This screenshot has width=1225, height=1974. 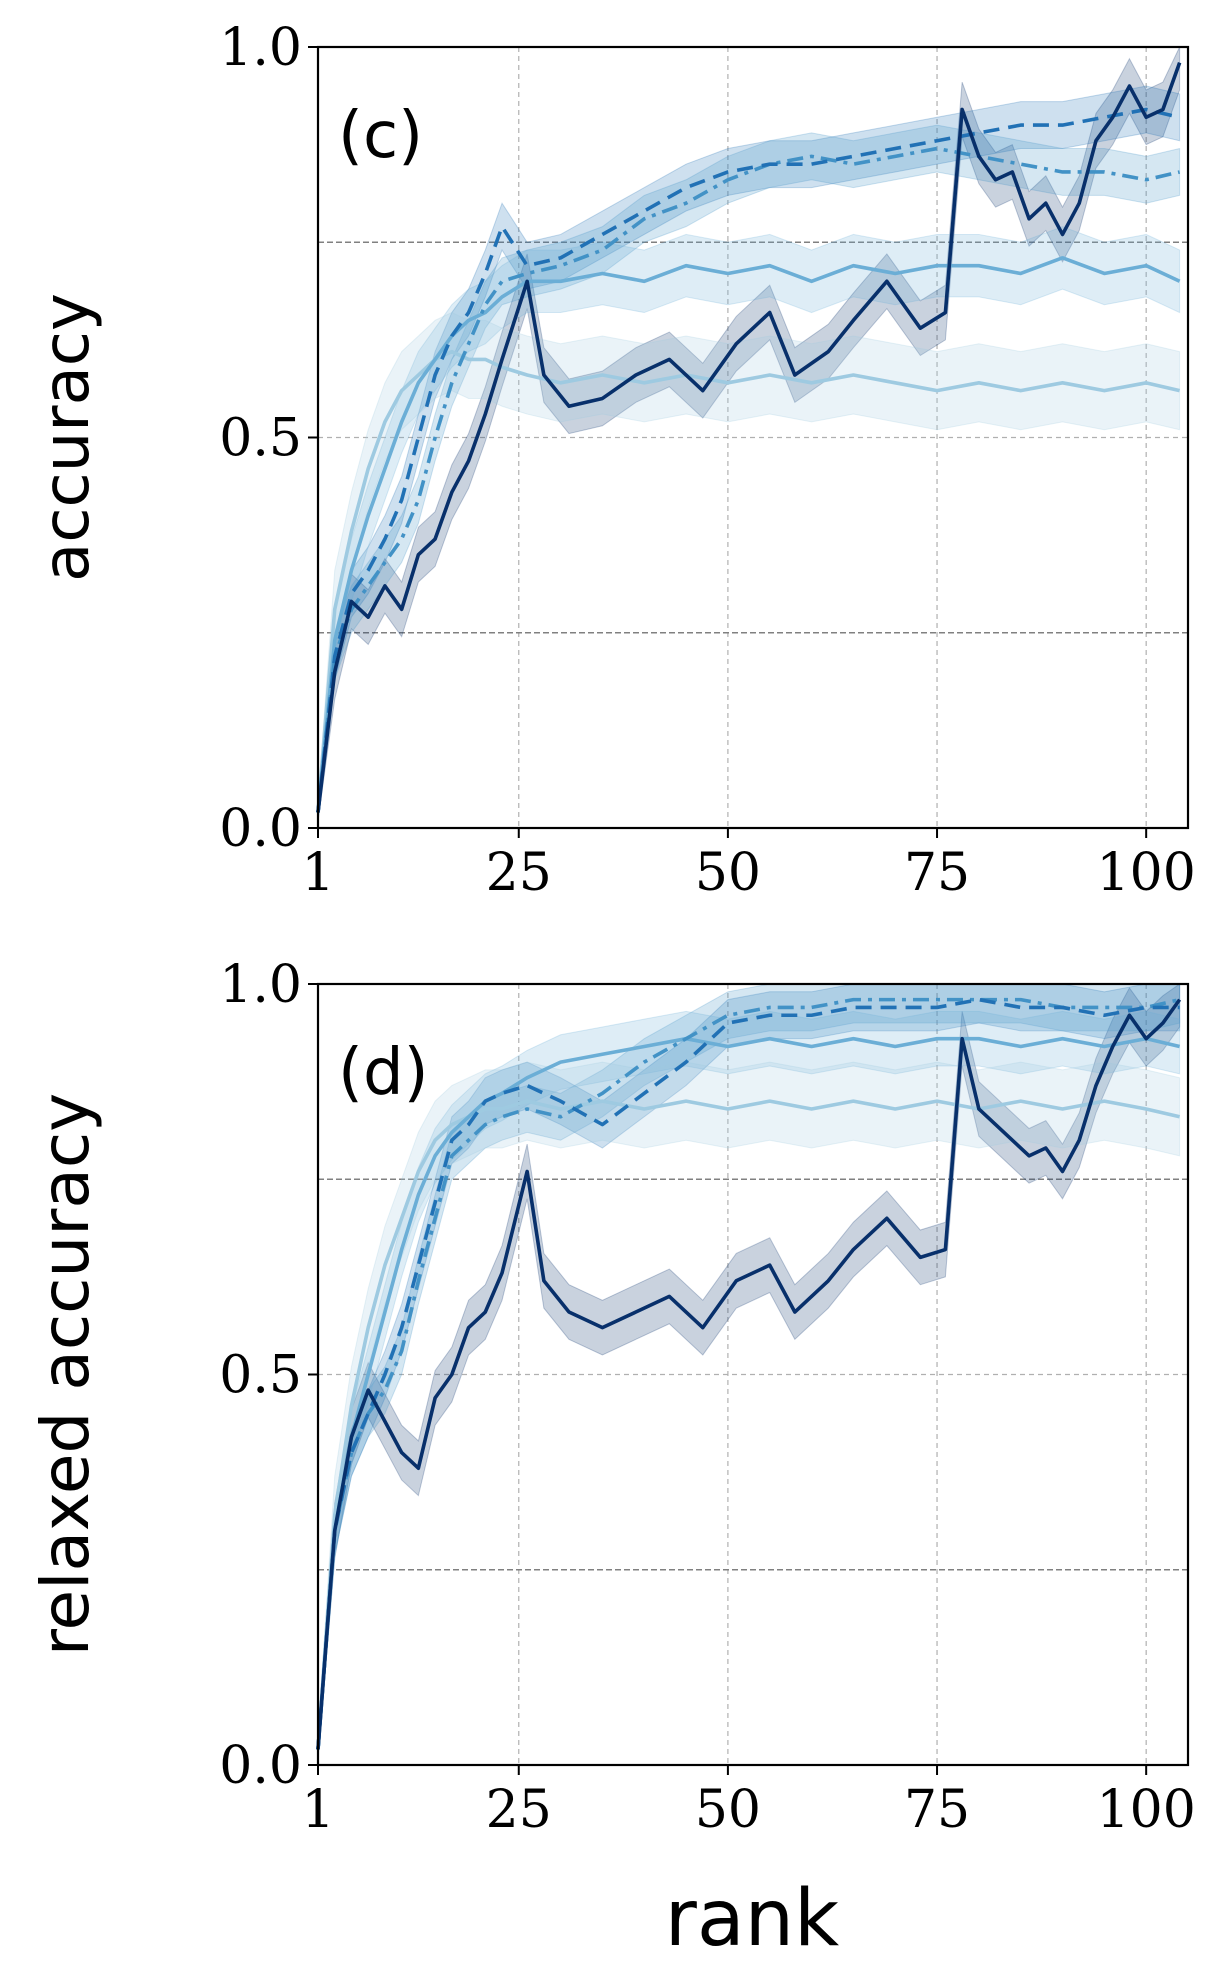 What do you see at coordinates (752, 1919) in the screenshot?
I see `x-axis-title: rank` at bounding box center [752, 1919].